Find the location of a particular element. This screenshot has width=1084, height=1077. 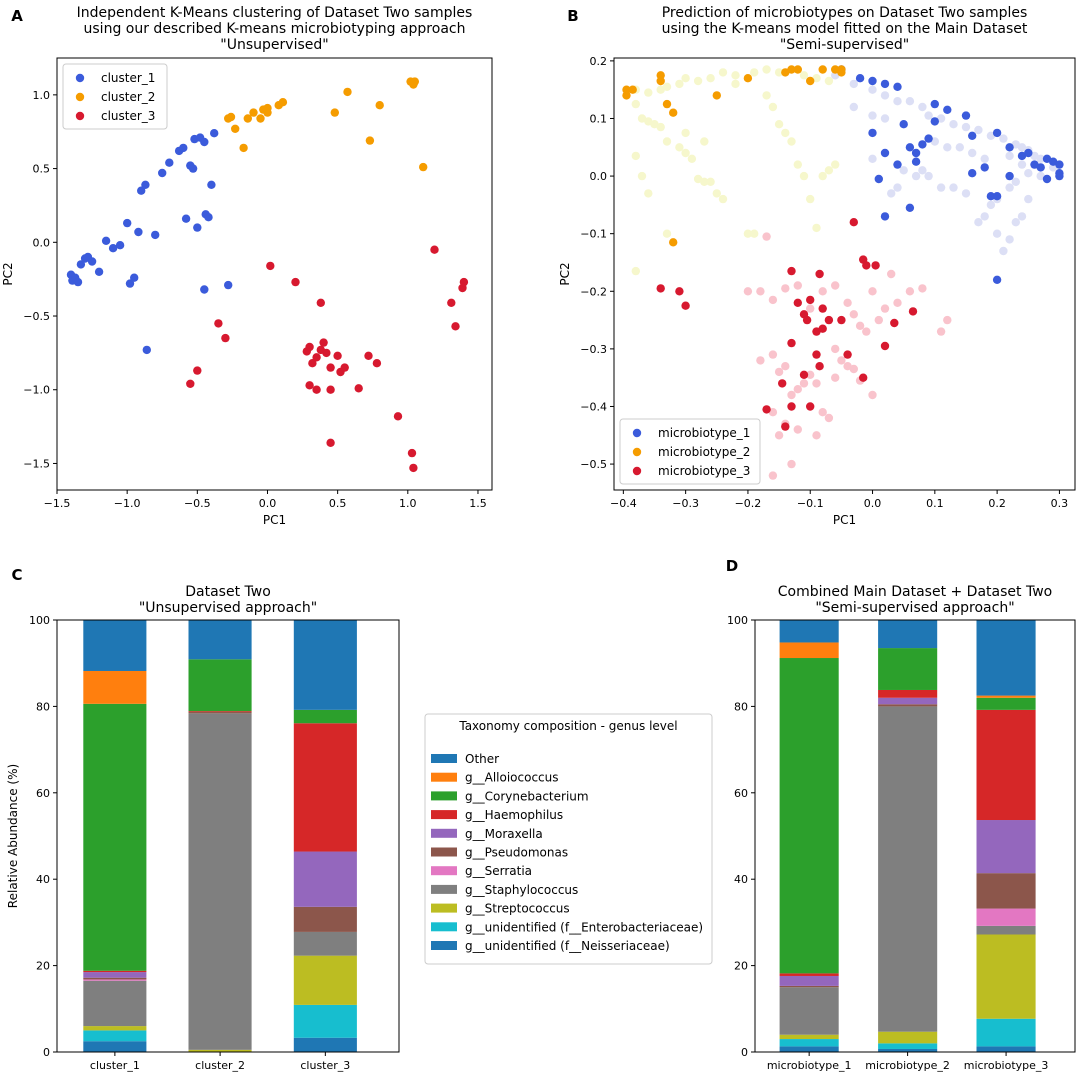

x-tick-label: 0.2 is located at coordinates (997, 503).